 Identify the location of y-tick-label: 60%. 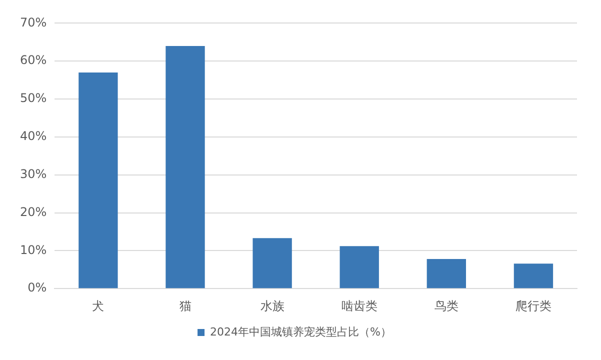
(33, 60).